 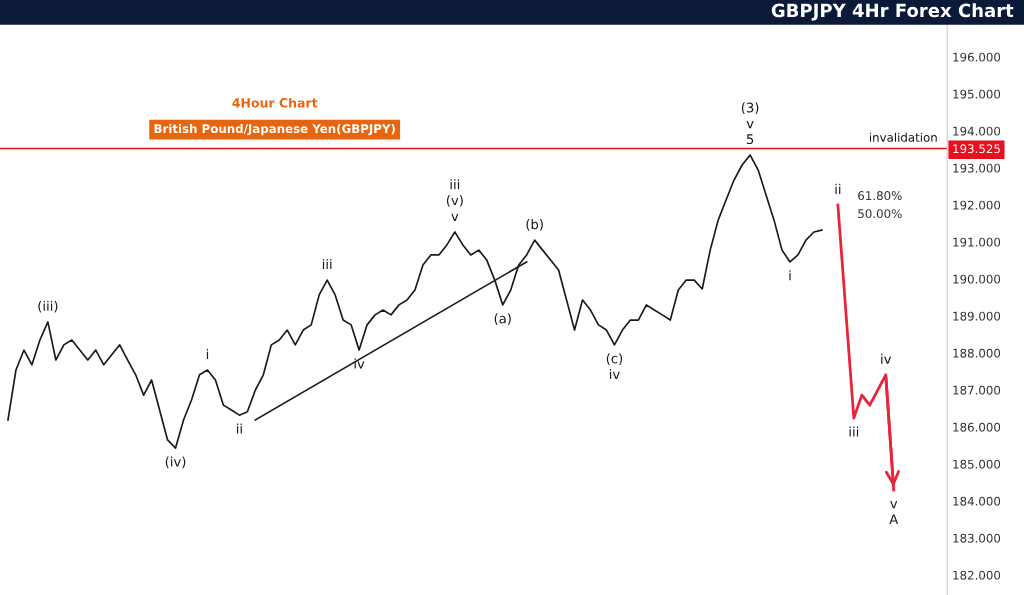 I want to click on y-tick-label: 185.000, so click(x=977, y=464).